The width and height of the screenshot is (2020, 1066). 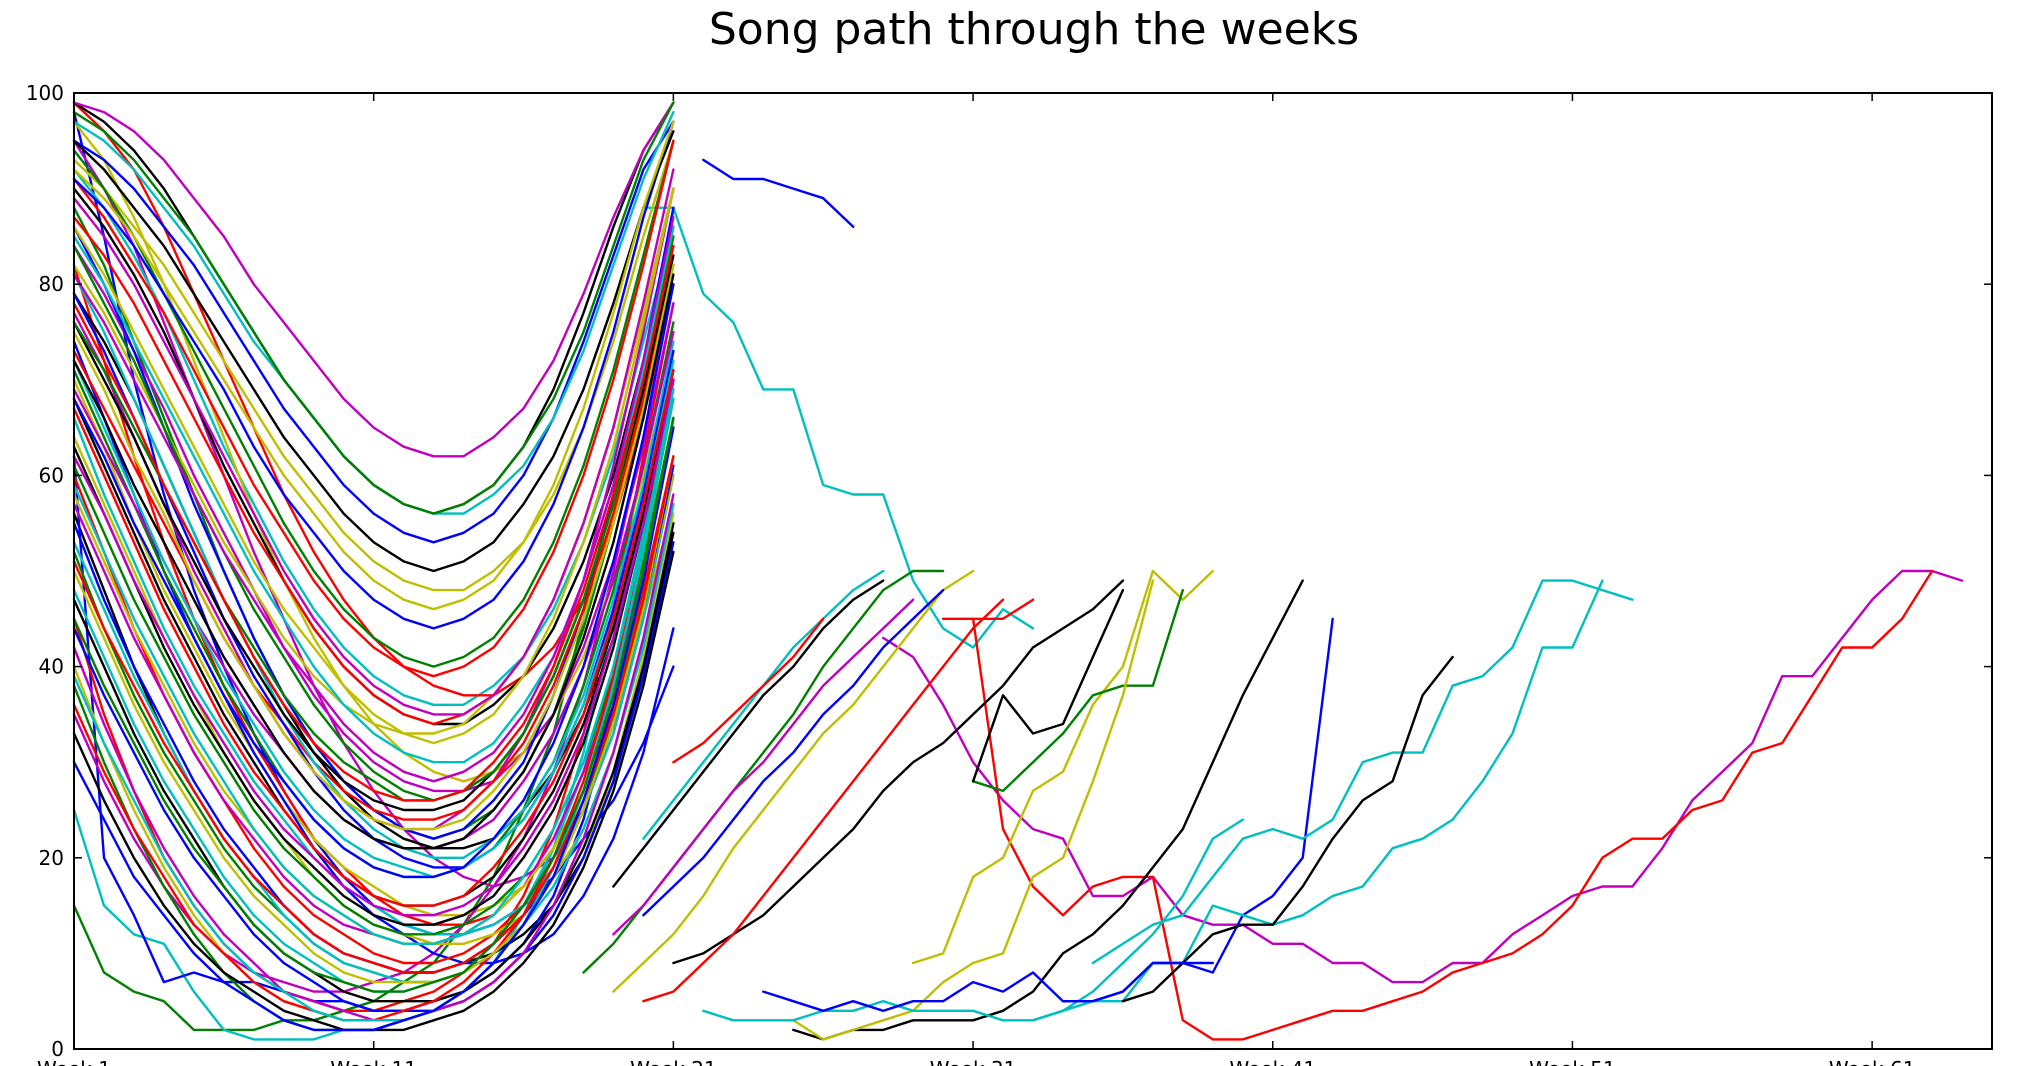 What do you see at coordinates (1872, 1061) in the screenshot?
I see `x-tick-label: Week 61` at bounding box center [1872, 1061].